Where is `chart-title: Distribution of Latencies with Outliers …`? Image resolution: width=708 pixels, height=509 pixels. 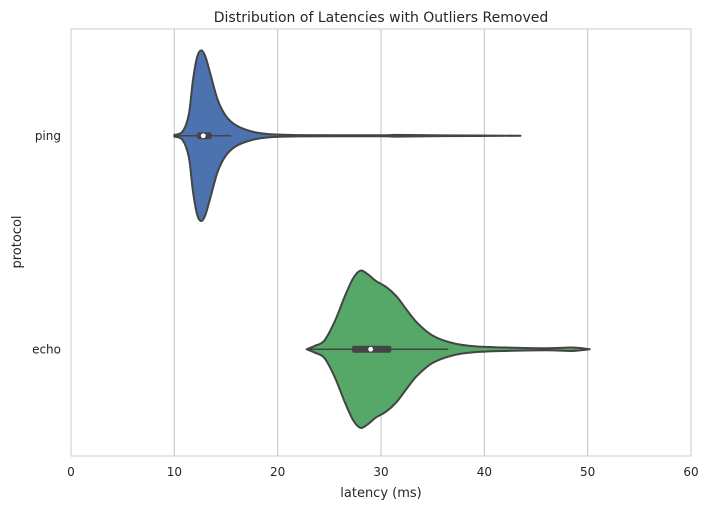 chart-title: Distribution of Latencies with Outliers … is located at coordinates (381, 18).